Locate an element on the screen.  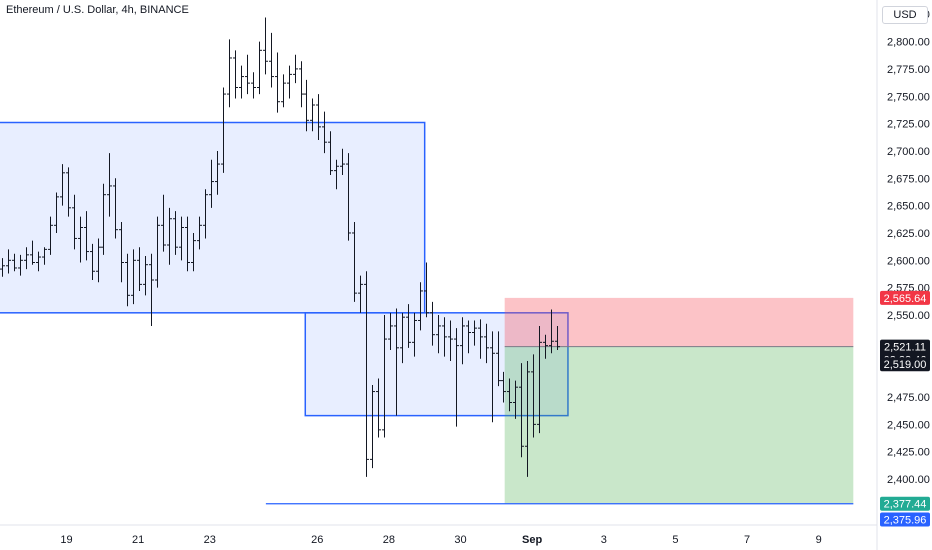
position-layer is located at coordinates (679, 400).